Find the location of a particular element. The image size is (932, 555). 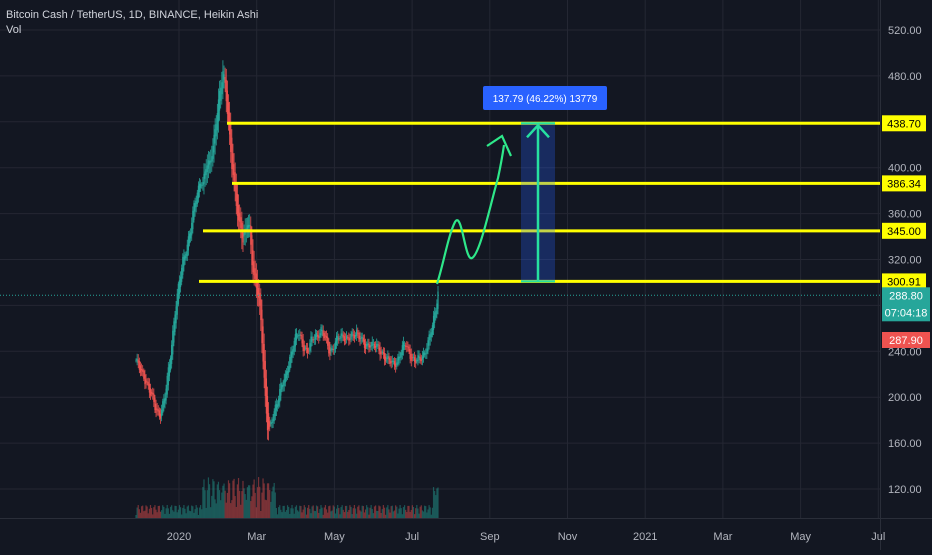

level-price-tag-background is located at coordinates (904, 281).